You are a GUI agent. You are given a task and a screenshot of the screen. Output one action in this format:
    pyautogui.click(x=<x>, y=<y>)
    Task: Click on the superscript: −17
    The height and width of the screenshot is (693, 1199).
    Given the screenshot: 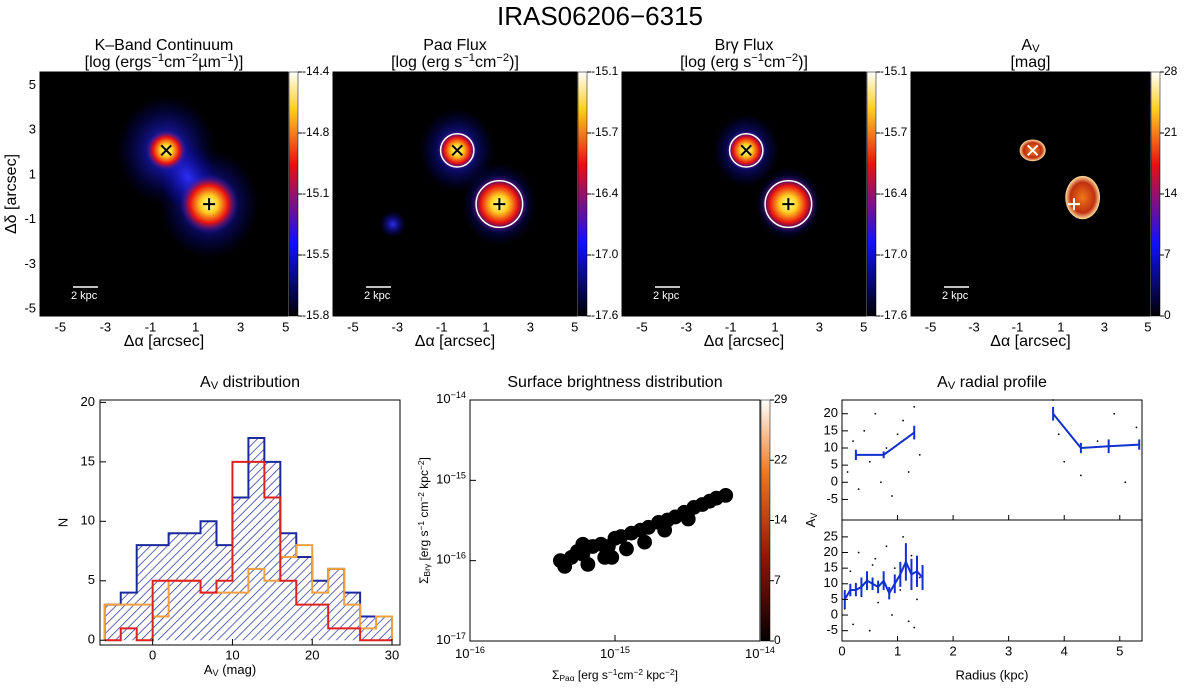 What is the action you would take?
    pyautogui.click(x=458, y=636)
    